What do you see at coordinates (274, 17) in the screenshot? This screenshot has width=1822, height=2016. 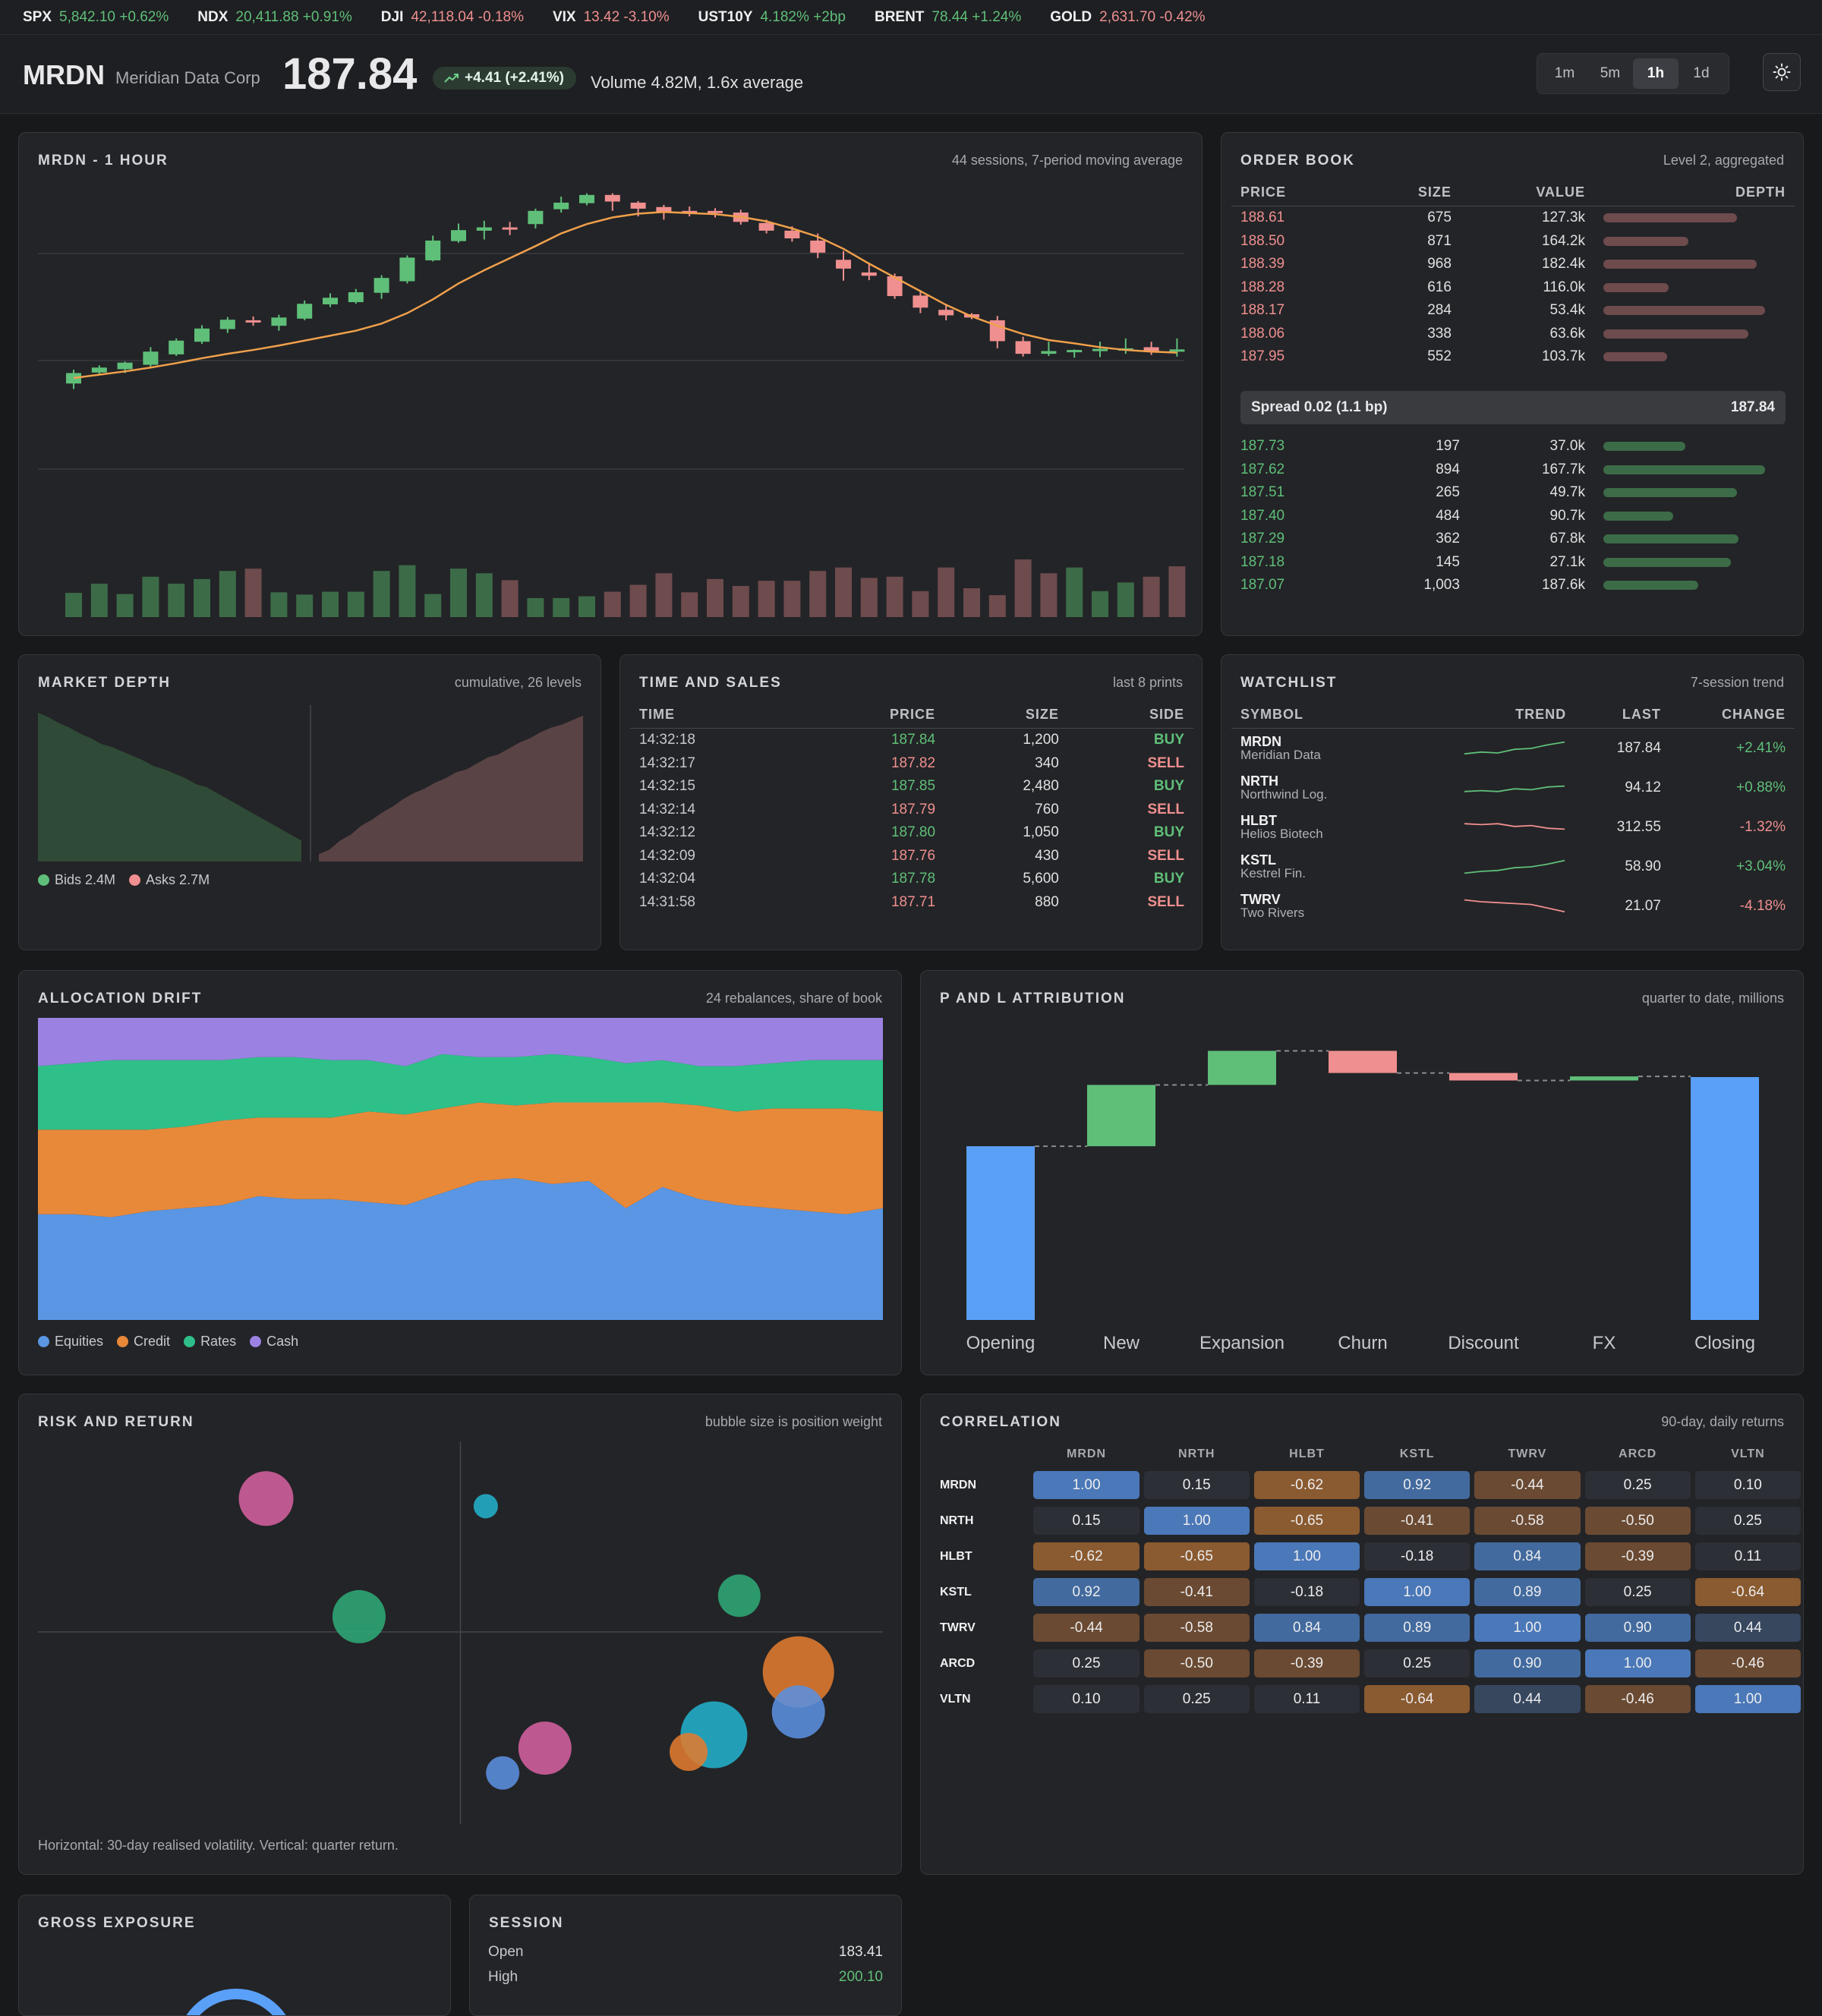 I see `ticker-item: NDX 20,411.88 +0.91%` at bounding box center [274, 17].